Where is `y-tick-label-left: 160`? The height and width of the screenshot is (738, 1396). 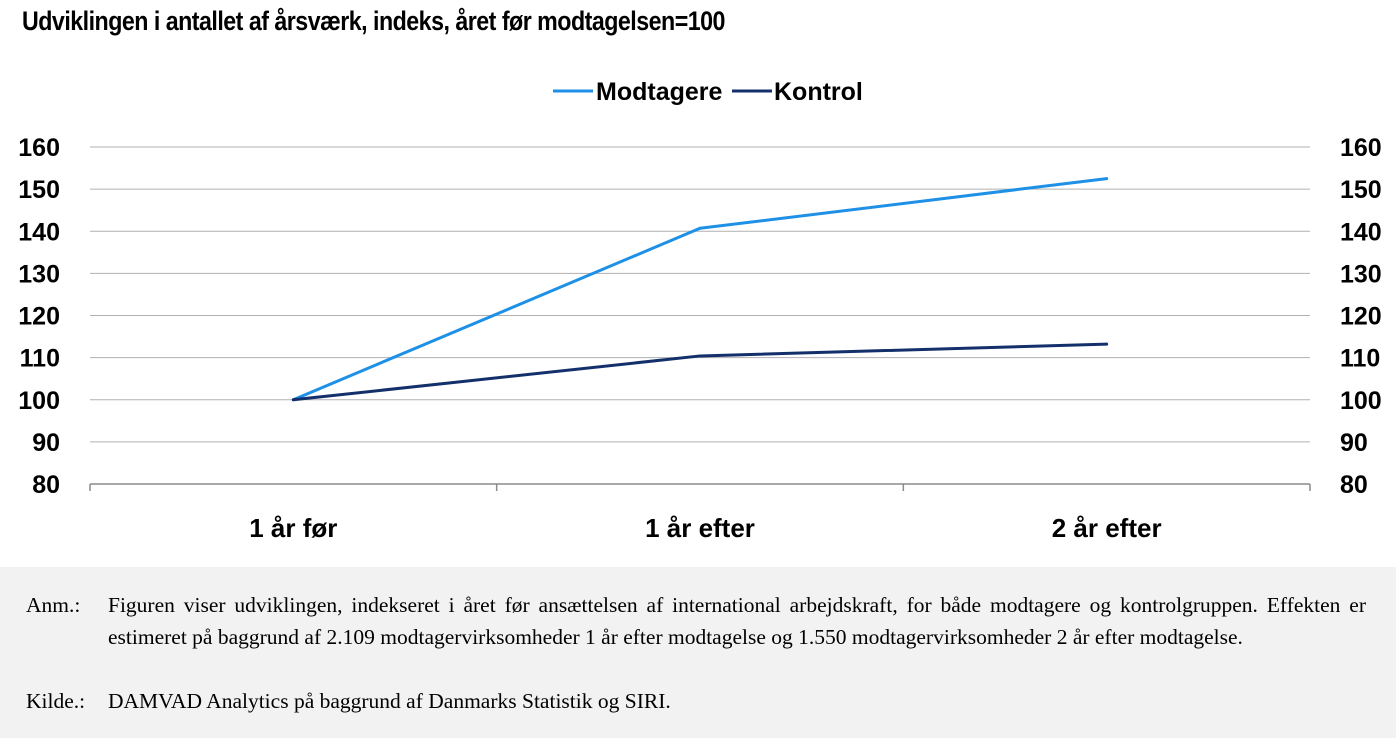
y-tick-label-left: 160 is located at coordinates (39, 148).